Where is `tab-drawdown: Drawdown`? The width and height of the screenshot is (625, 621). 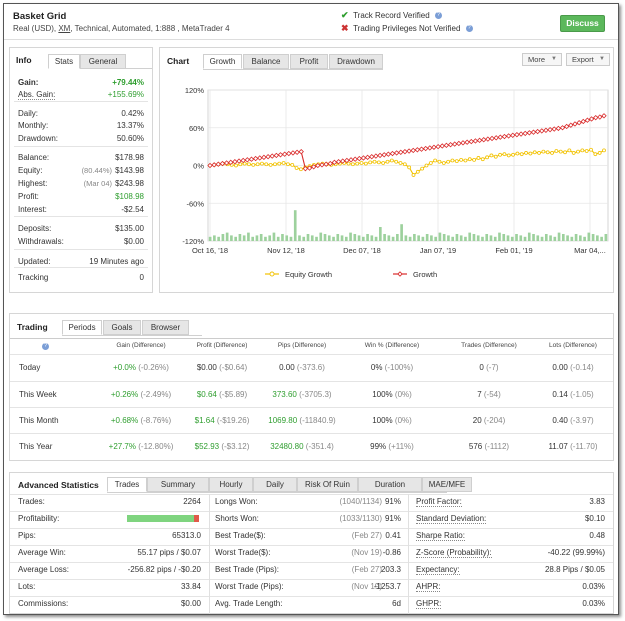
tab-drawdown: Drawdown is located at coordinates (356, 61).